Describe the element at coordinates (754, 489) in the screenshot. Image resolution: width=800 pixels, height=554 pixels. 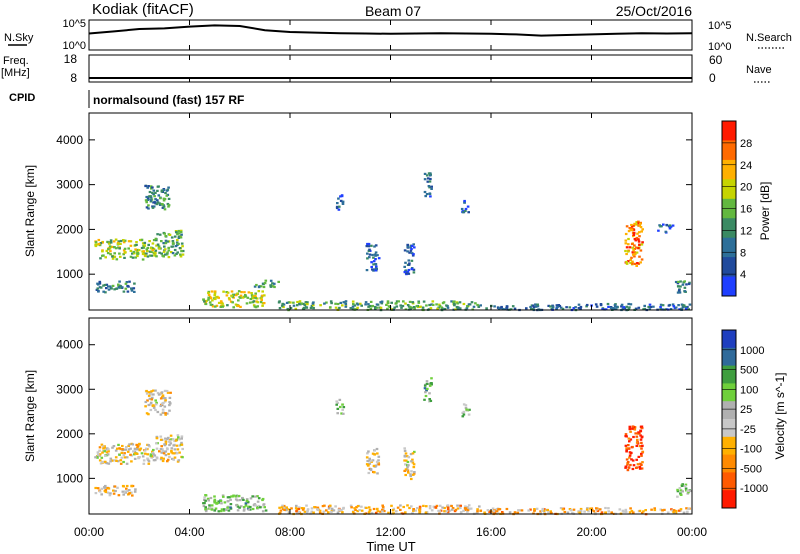
I see `velocity-colorbar-label: -1000` at that location.